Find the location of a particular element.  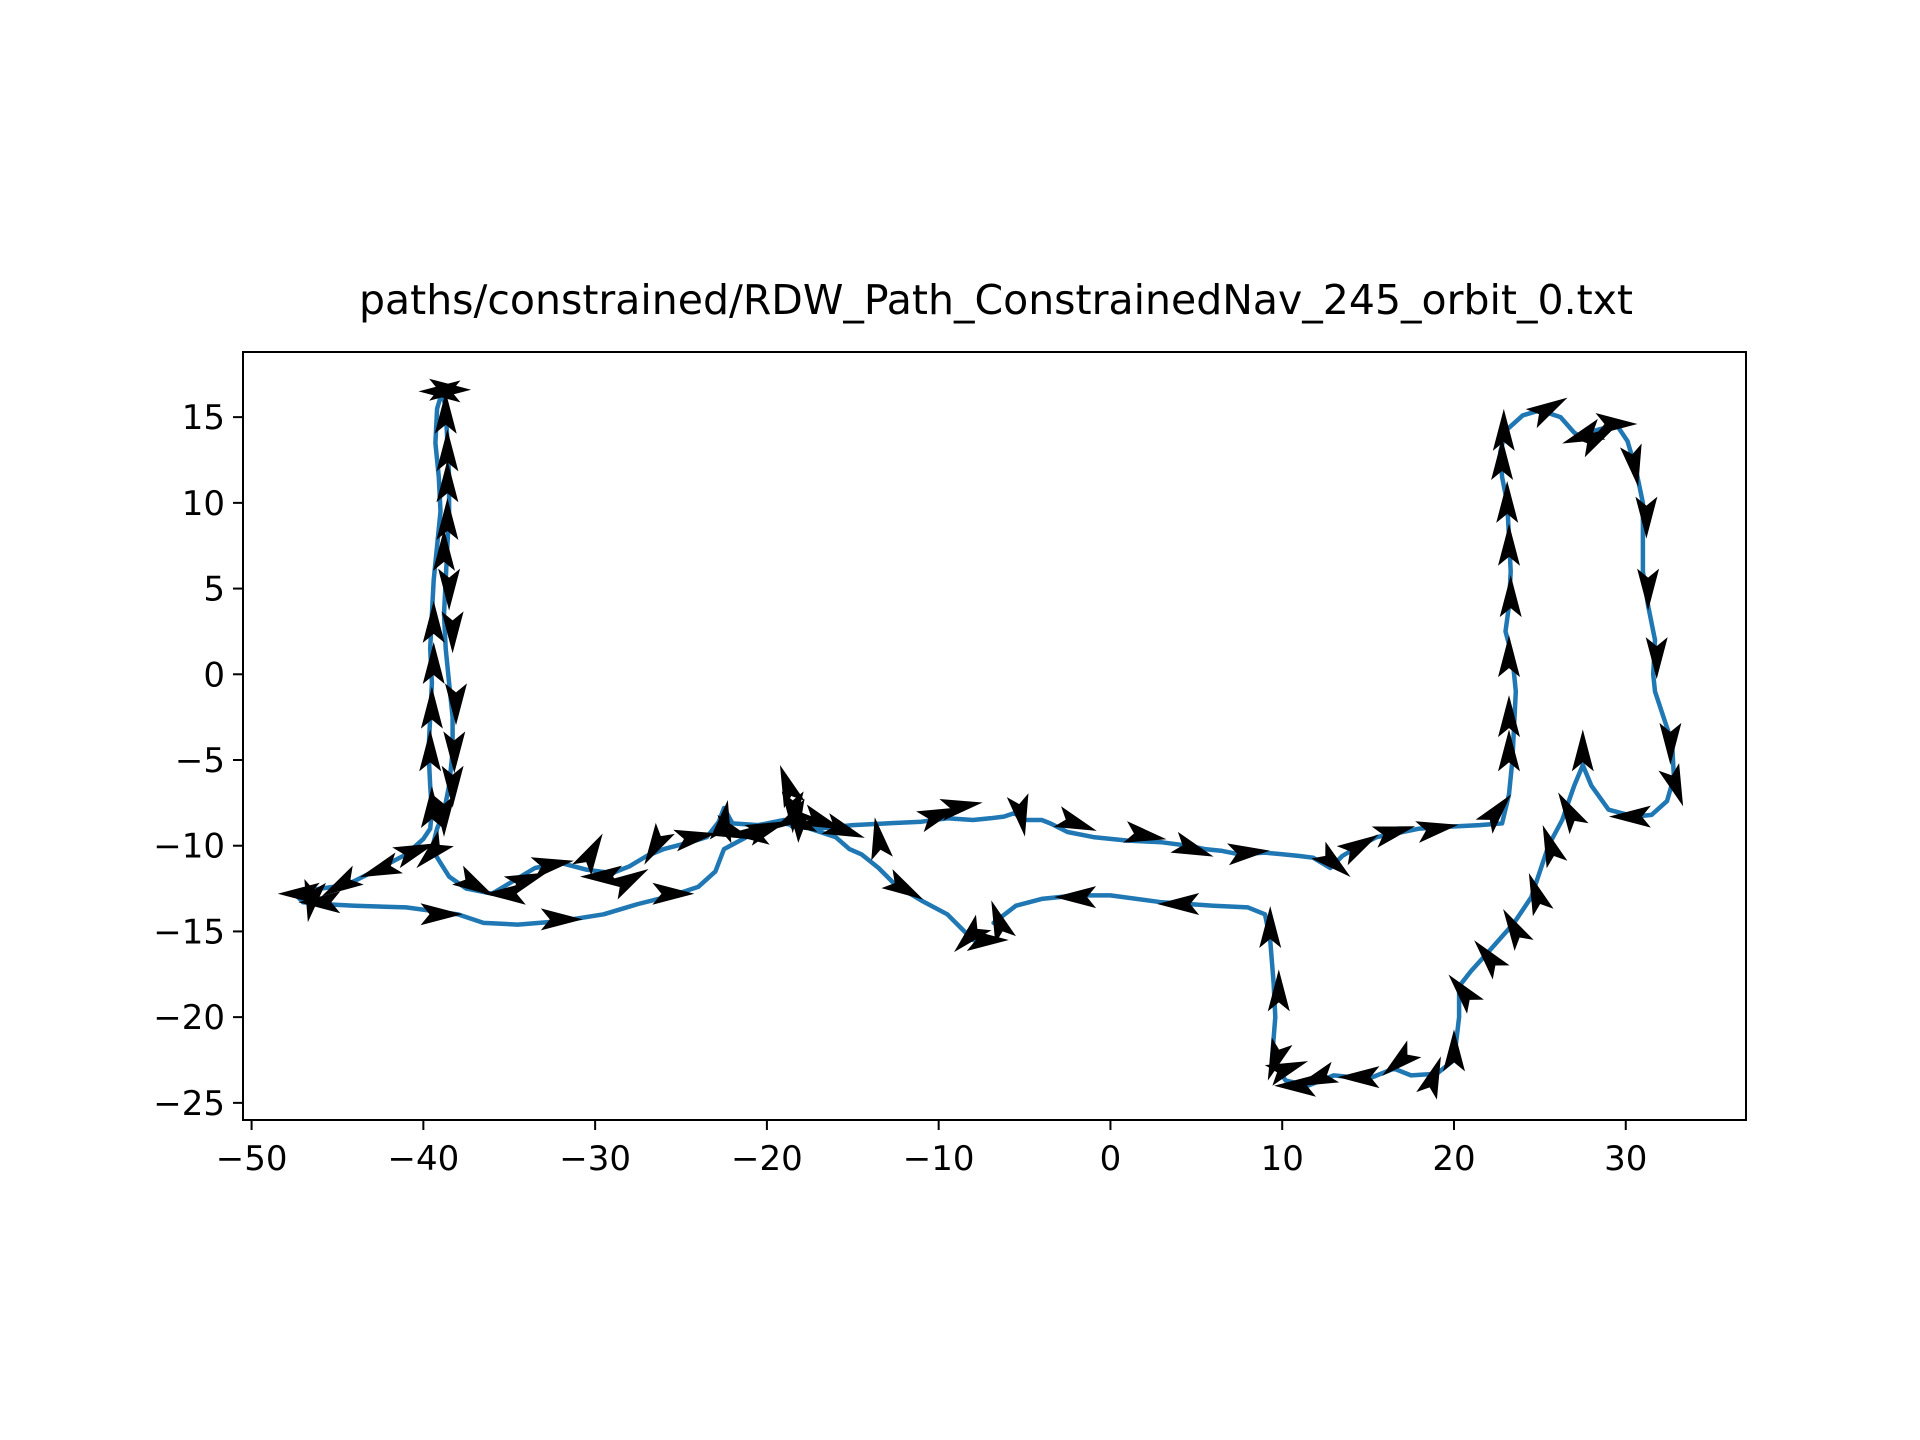

x-axis: −50 −40 −30 −20 −10 0 10 20 30 is located at coordinates (931, 1149).